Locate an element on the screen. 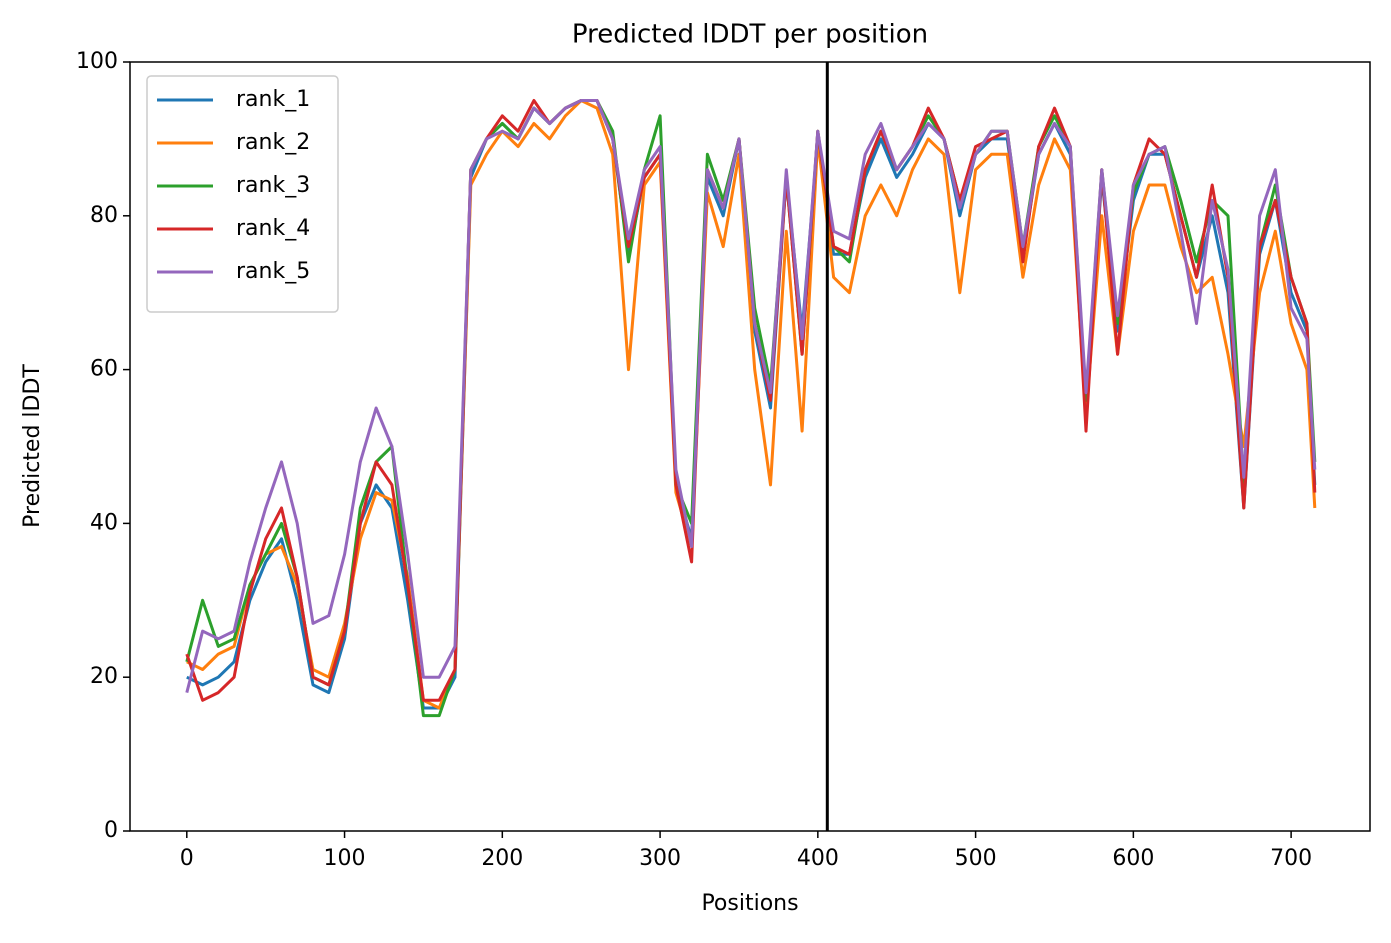 This screenshot has height=943, width=1391. x-tick-label: 700 is located at coordinates (1291, 858).